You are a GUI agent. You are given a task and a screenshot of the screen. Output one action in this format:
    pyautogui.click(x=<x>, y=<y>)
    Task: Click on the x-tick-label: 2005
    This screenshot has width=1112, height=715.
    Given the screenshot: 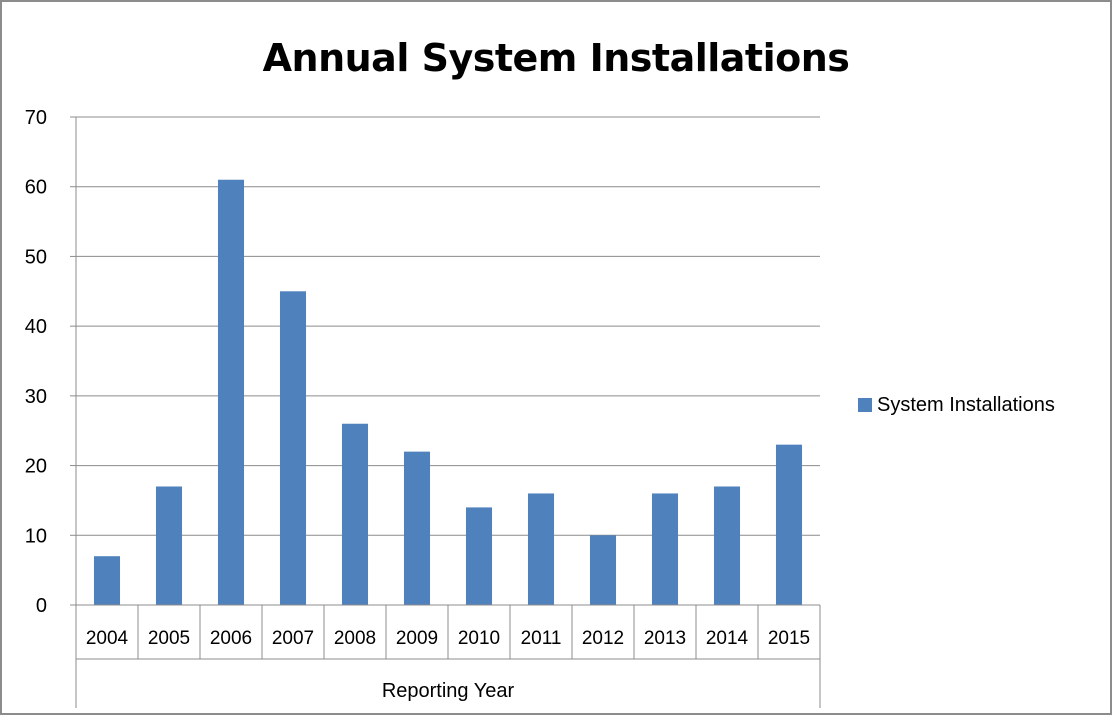 What is the action you would take?
    pyautogui.click(x=169, y=638)
    